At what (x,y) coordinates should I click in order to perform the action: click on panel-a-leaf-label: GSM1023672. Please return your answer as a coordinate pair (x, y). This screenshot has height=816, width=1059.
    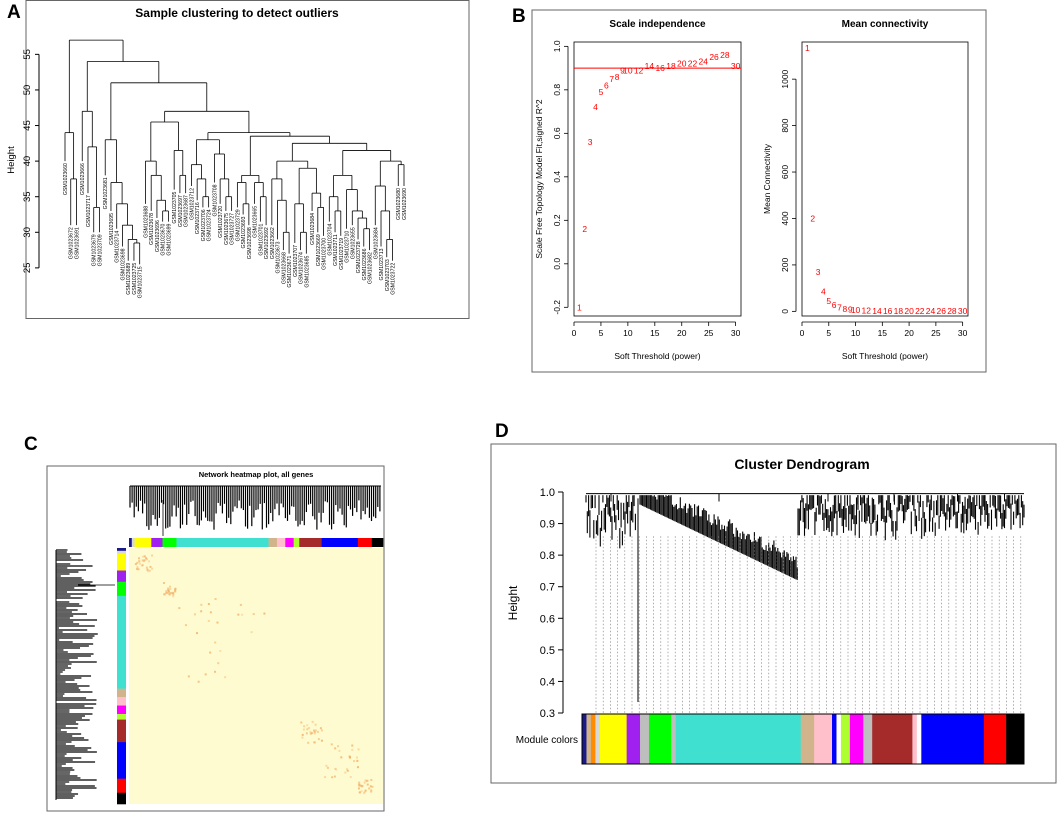
    Looking at the image, I should click on (72, 243).